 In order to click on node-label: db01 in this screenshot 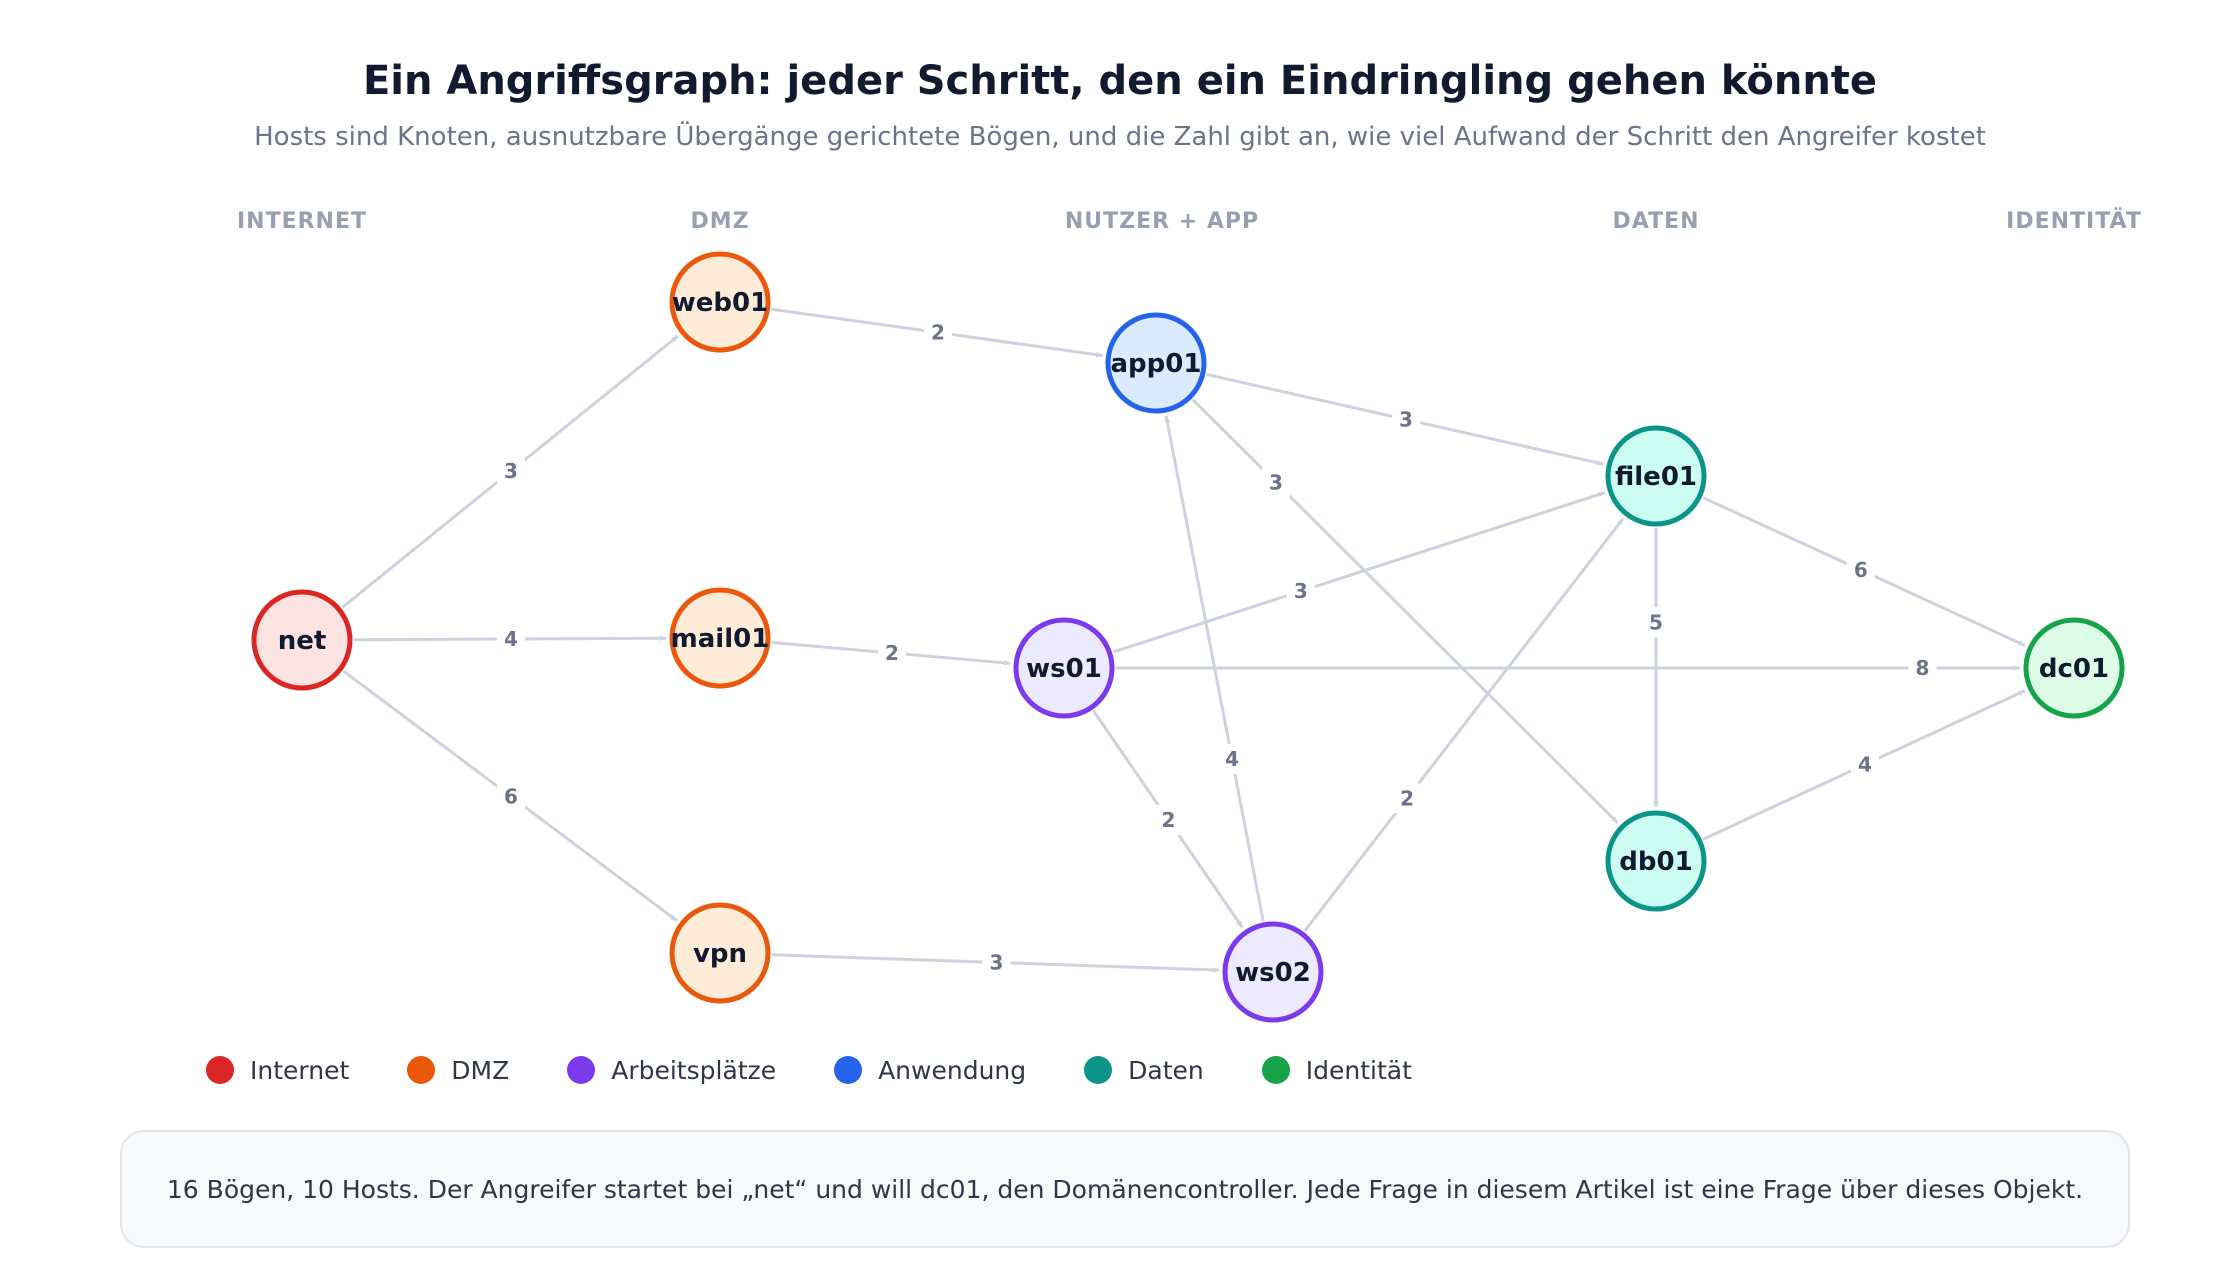, I will do `click(1655, 862)`.